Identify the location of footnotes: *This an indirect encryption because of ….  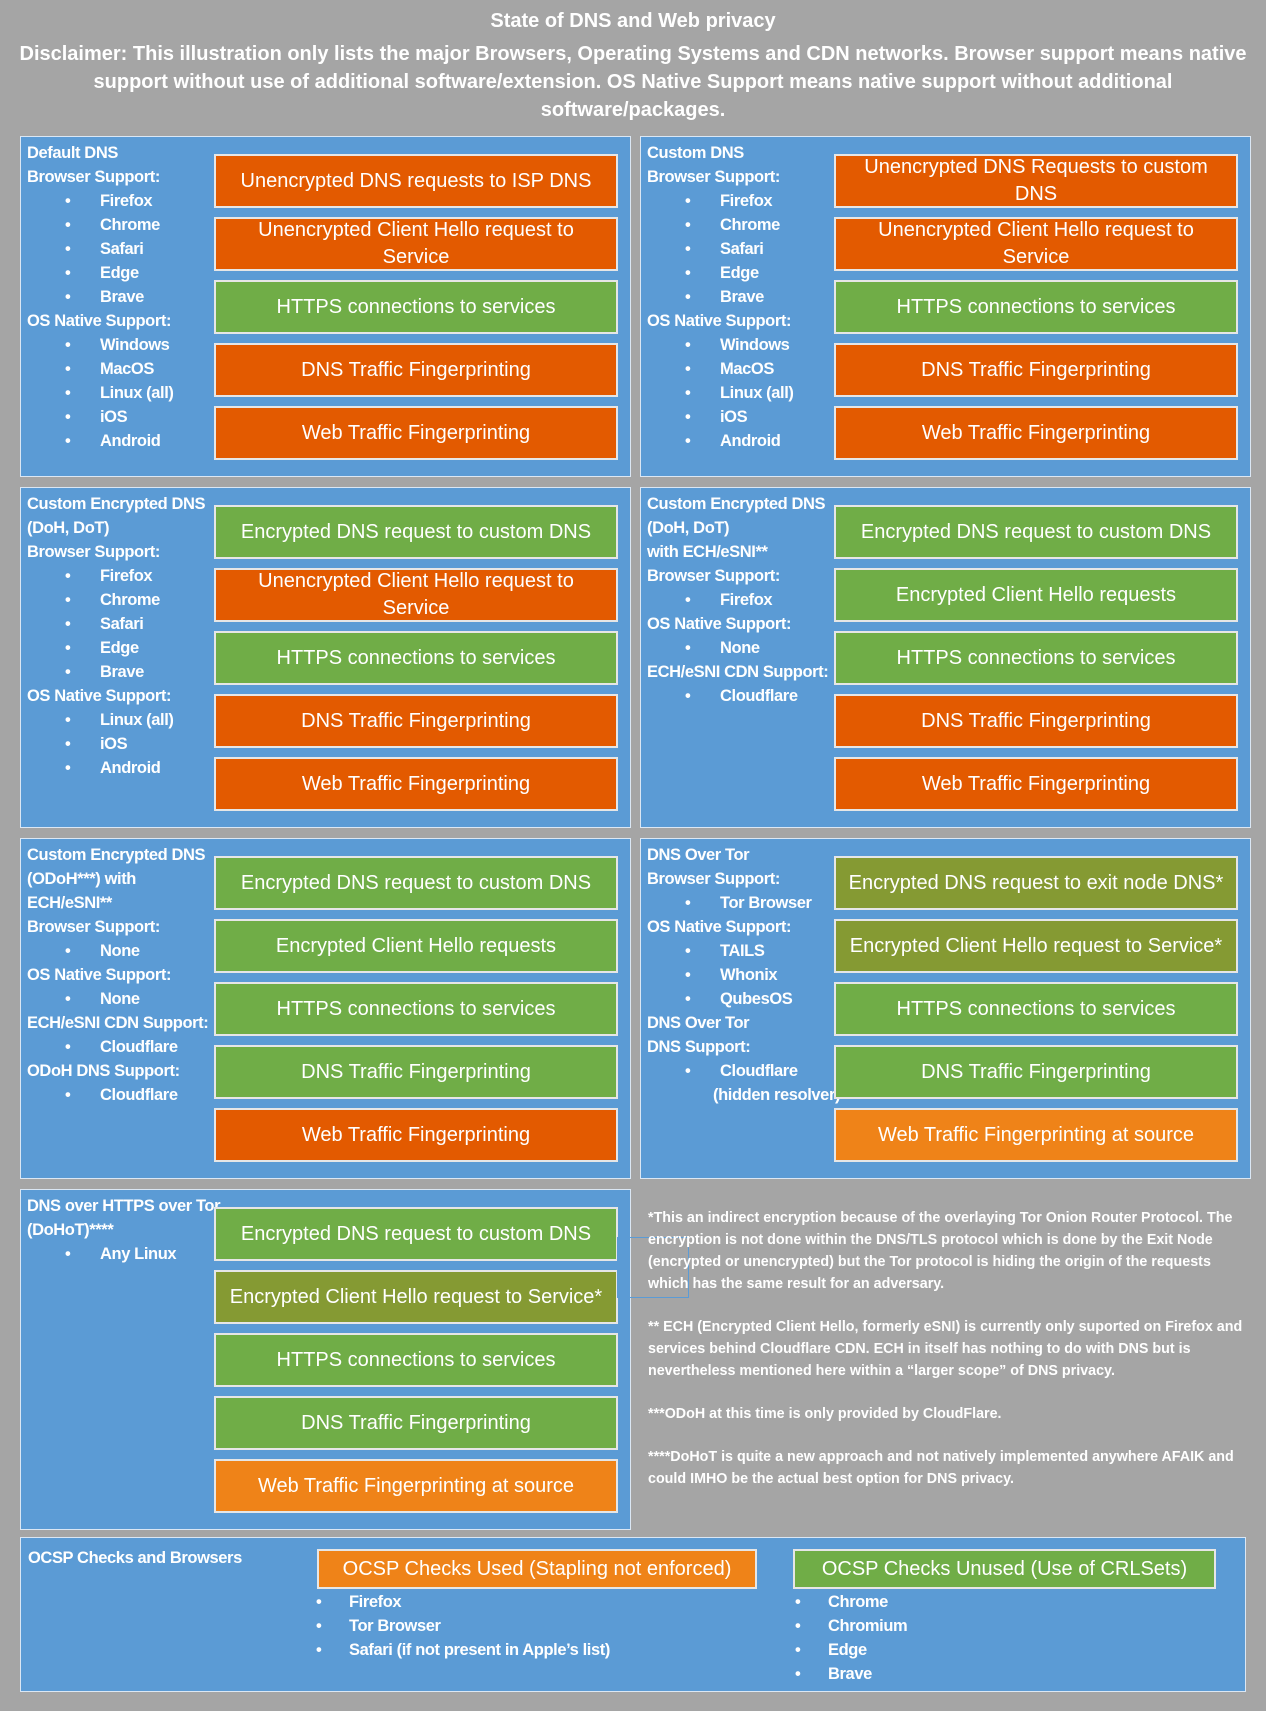
(948, 1359).